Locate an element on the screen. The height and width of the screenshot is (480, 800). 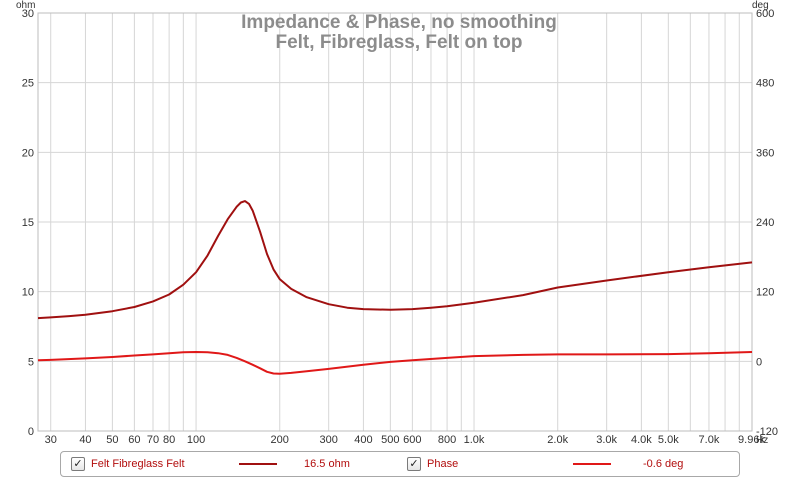
x-tick-label: 7.0k is located at coordinates (709, 440).